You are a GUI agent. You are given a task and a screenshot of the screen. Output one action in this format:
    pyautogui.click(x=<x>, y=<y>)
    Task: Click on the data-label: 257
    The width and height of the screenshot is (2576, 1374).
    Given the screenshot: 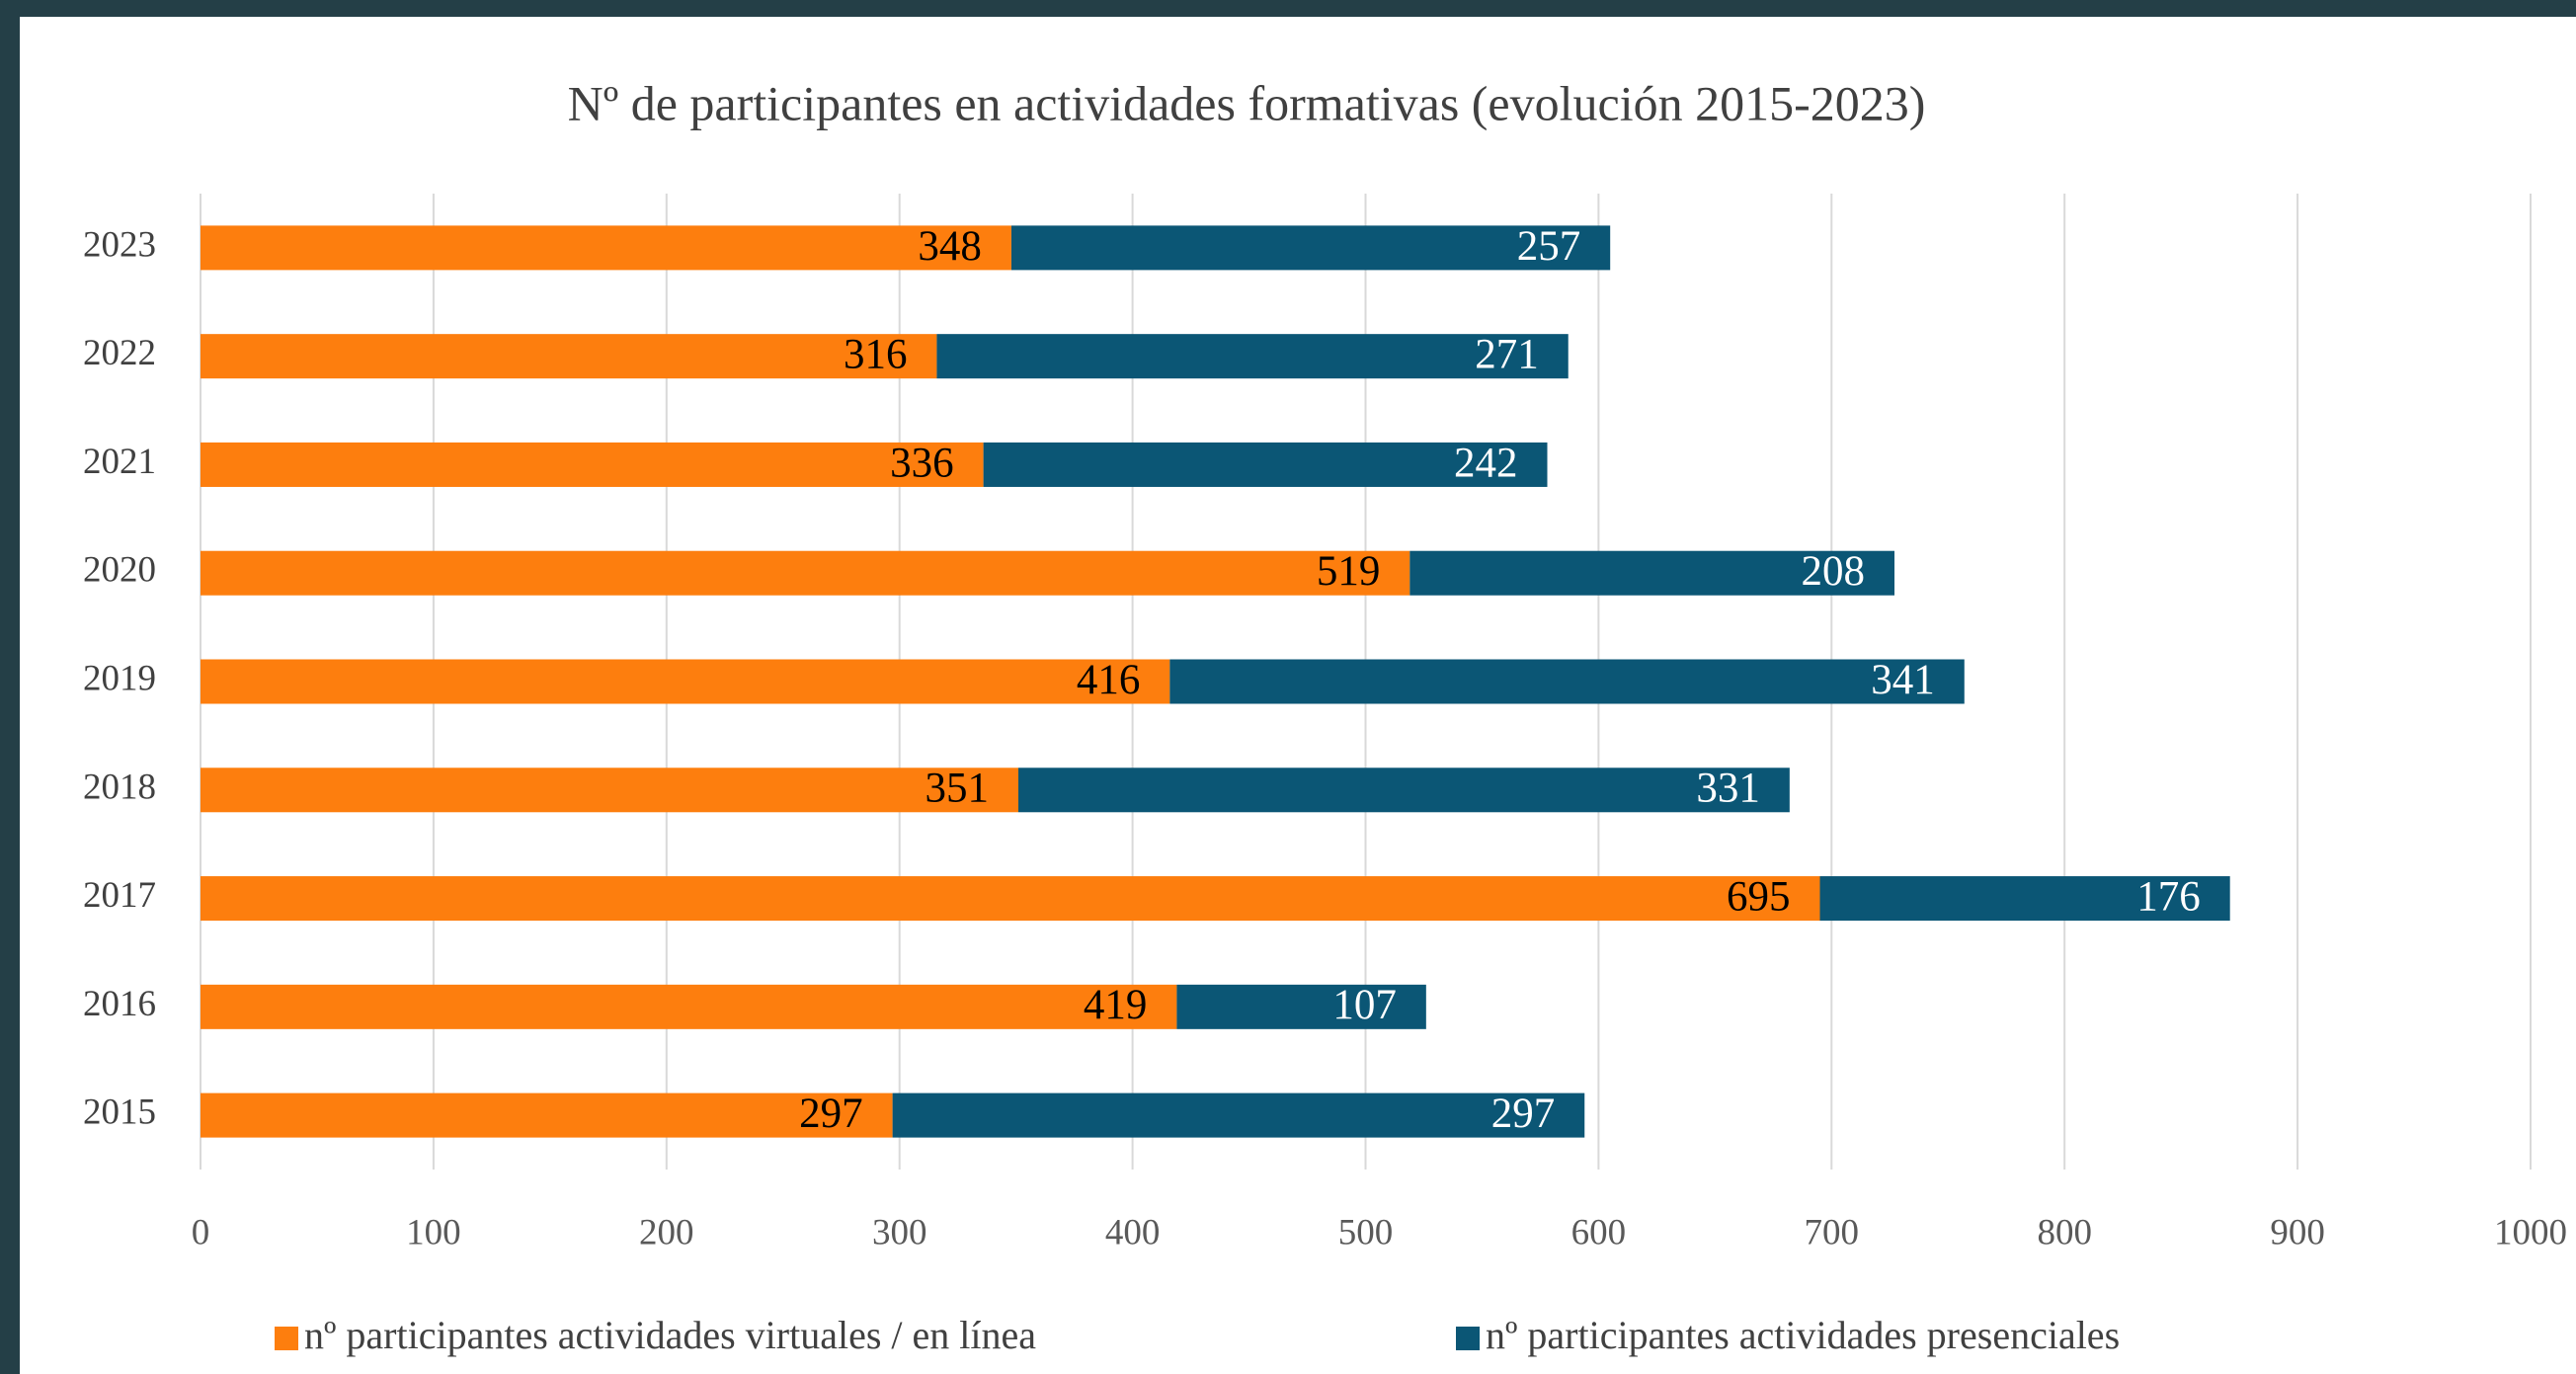 What is the action you would take?
    pyautogui.click(x=1549, y=246)
    